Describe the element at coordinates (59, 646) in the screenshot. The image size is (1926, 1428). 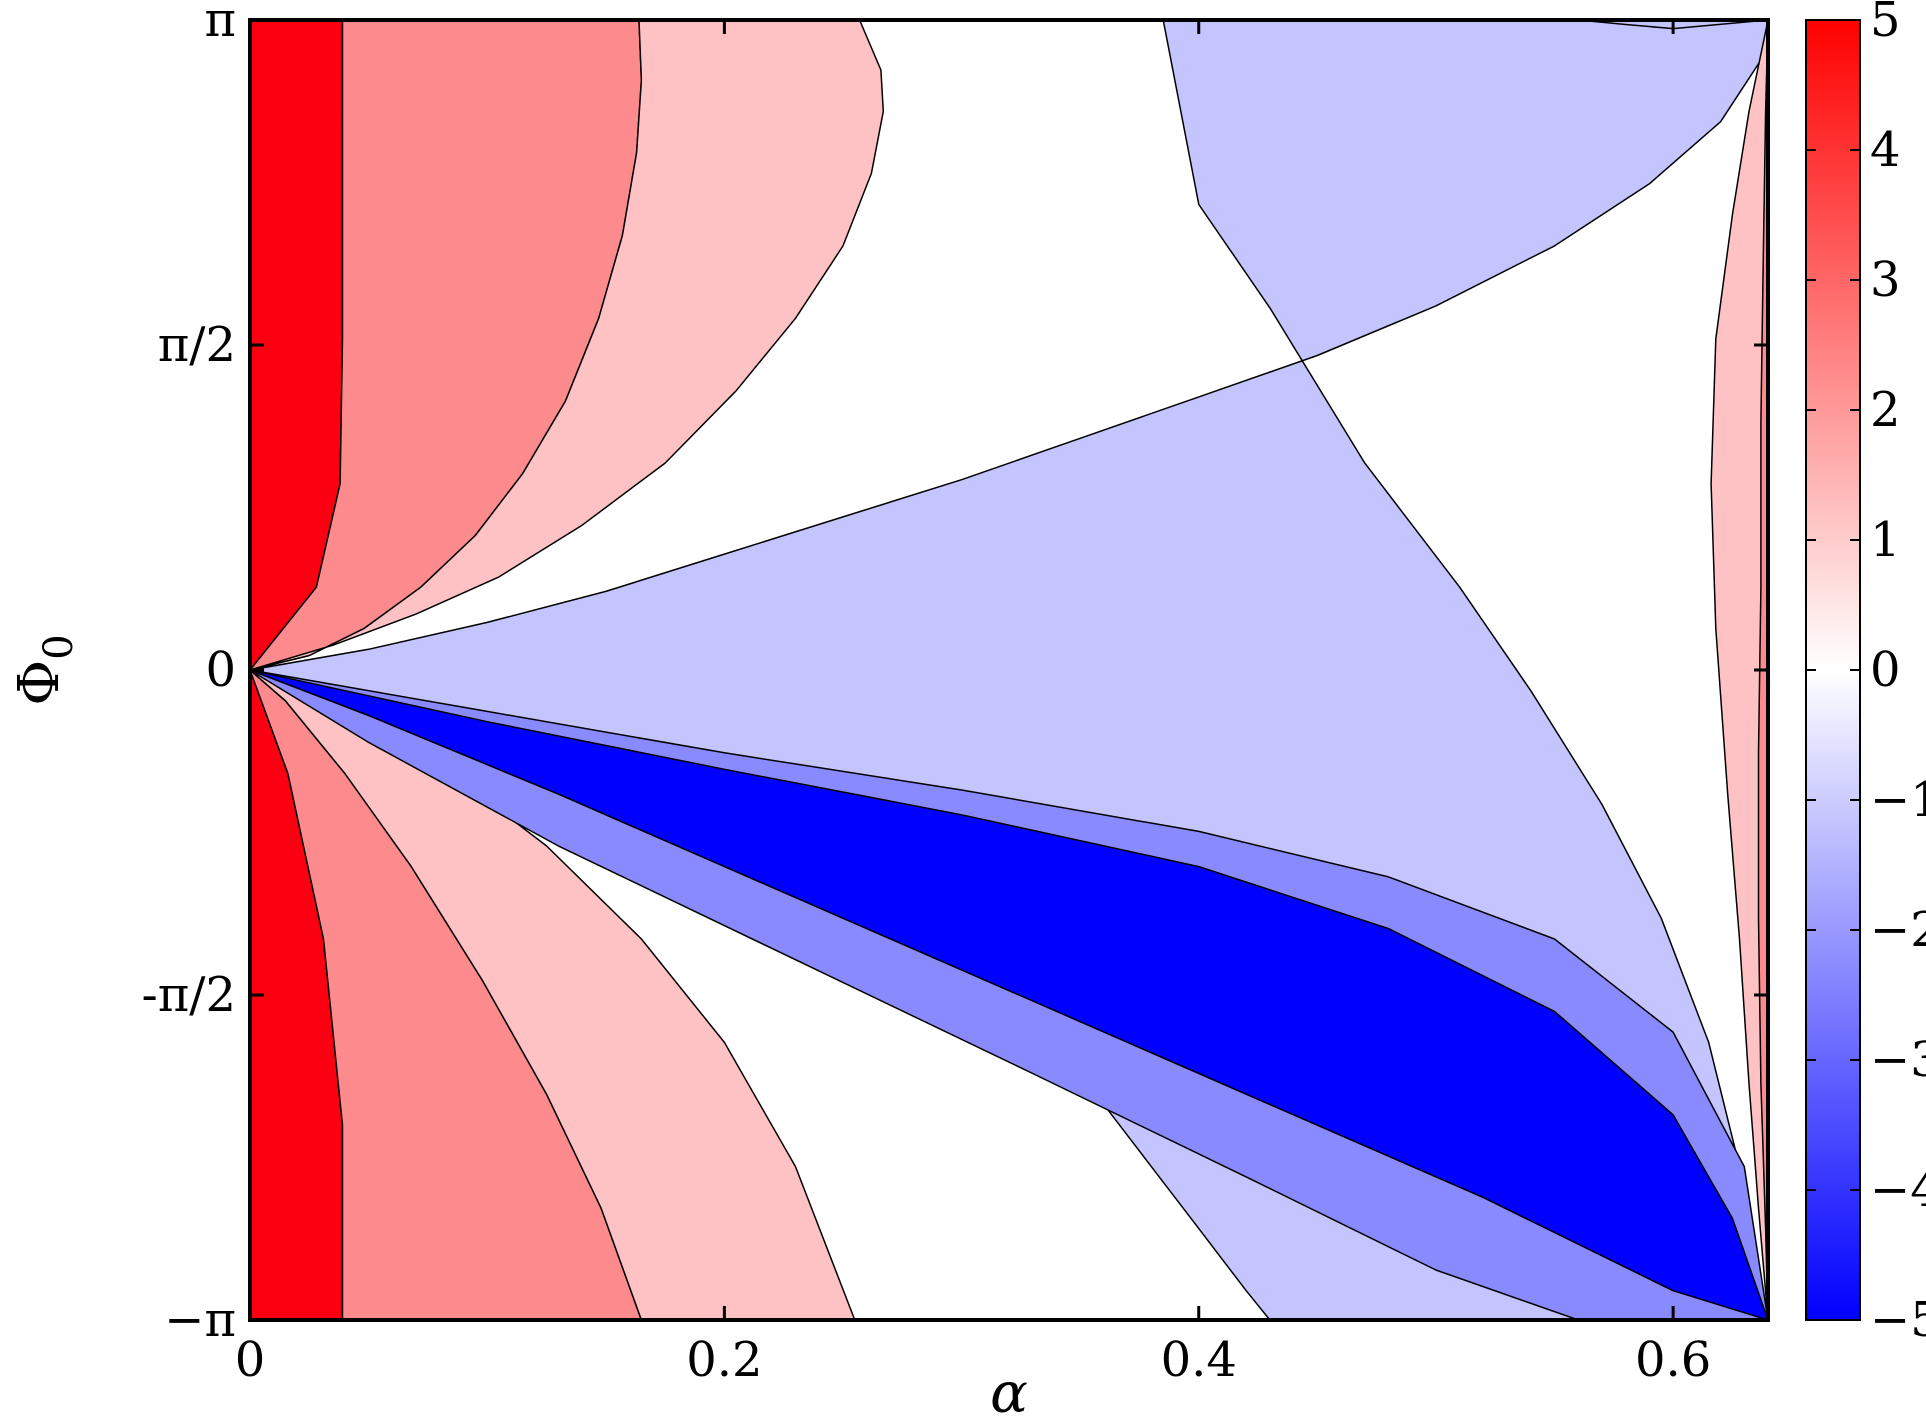
I see `y-axis-label-subscript: 0` at that location.